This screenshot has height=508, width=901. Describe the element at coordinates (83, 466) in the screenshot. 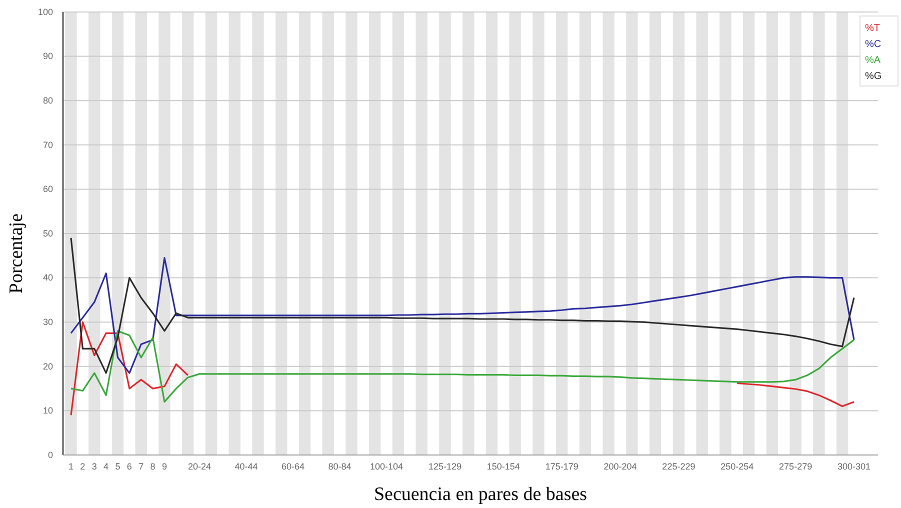

I see `x-tick-label: 2` at that location.